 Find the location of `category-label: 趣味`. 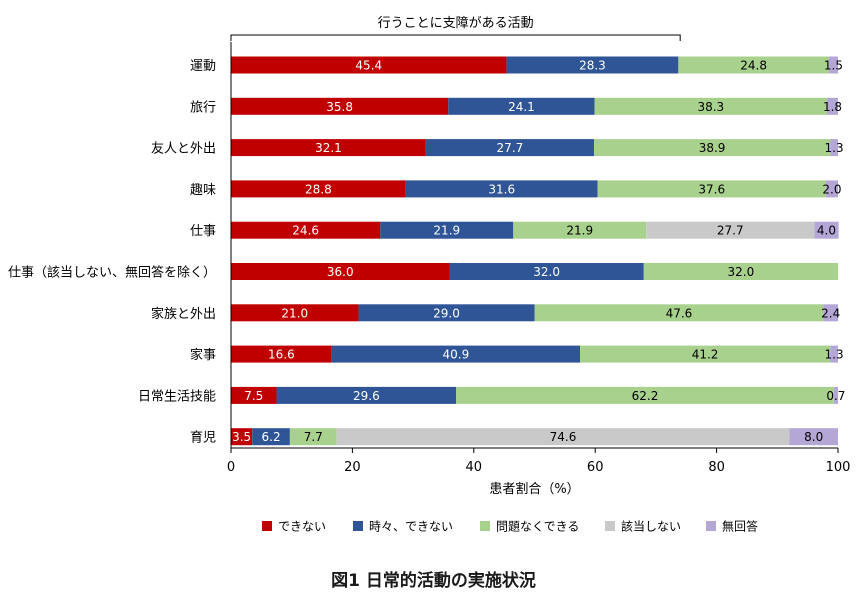

category-label: 趣味 is located at coordinates (203, 190).